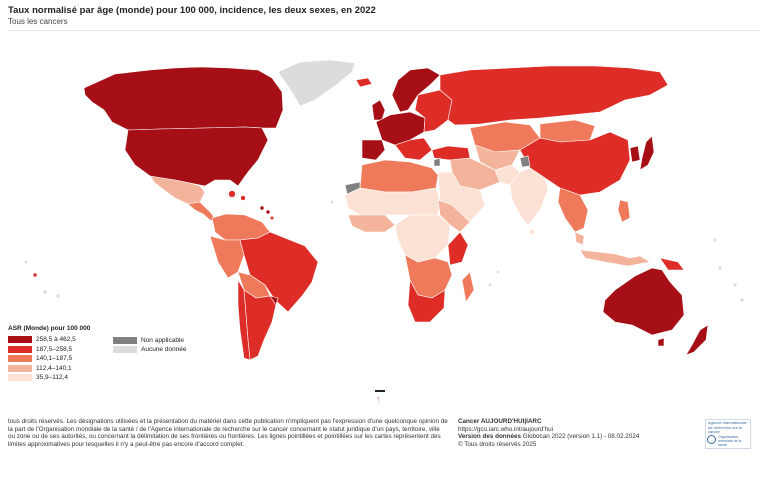  Describe the element at coordinates (635, 154) in the screenshot. I see `region-korea` at that location.